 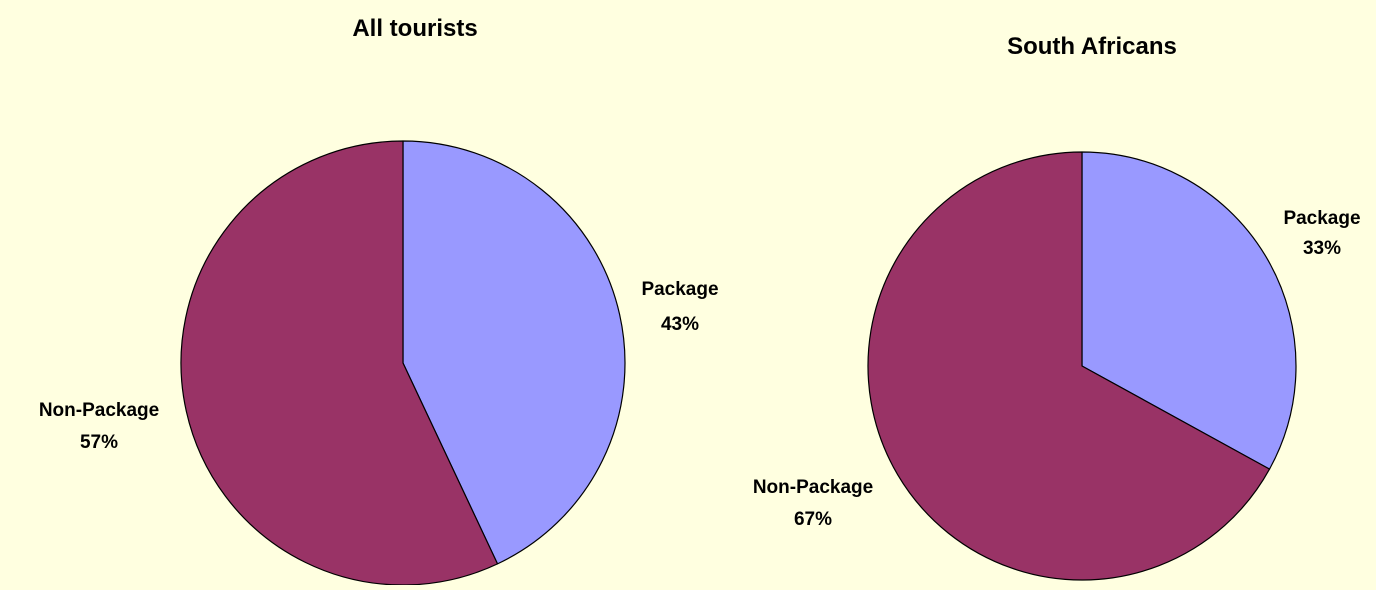 I want to click on chart-title-south-africans: South Africans, so click(x=1092, y=46).